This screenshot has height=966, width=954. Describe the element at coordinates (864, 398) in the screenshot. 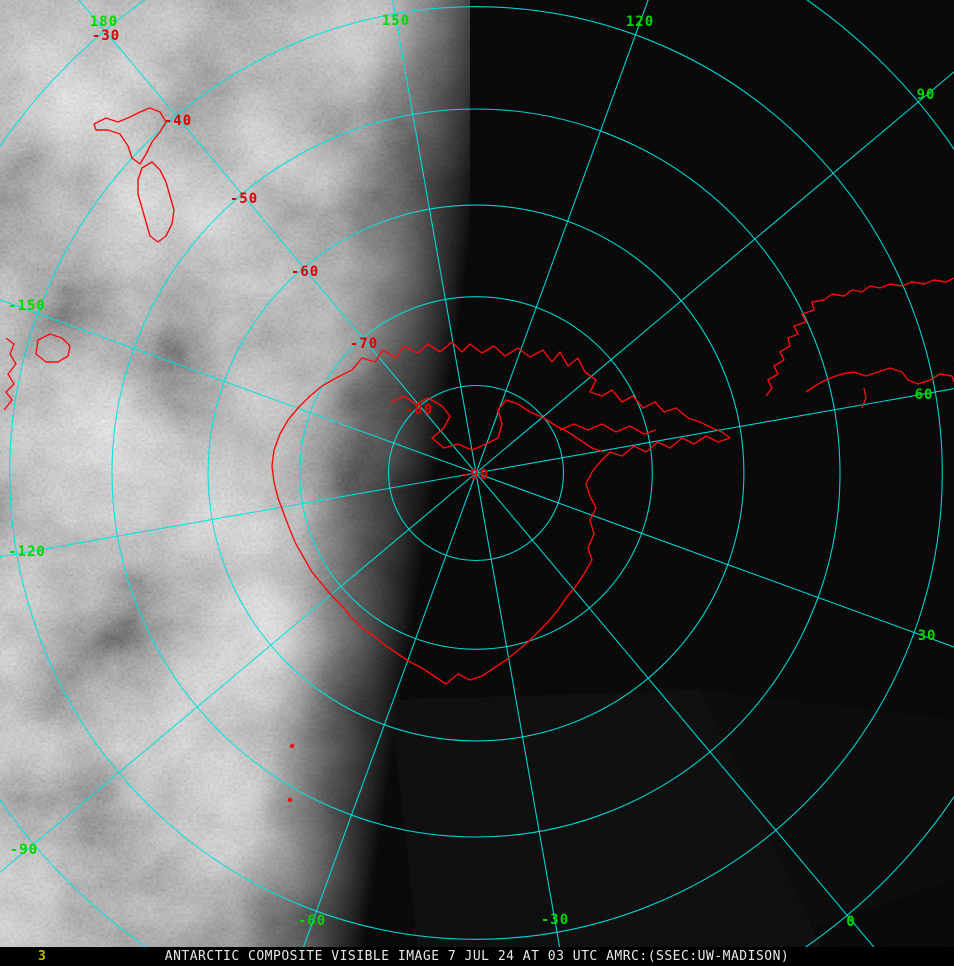

I see `coastline-right-coast-spur` at that location.